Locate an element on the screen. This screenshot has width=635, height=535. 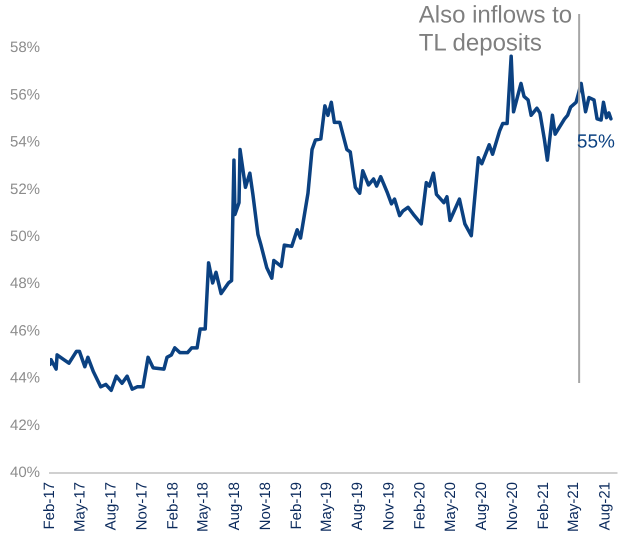
y-tick-label: 42% is located at coordinates (25, 425).